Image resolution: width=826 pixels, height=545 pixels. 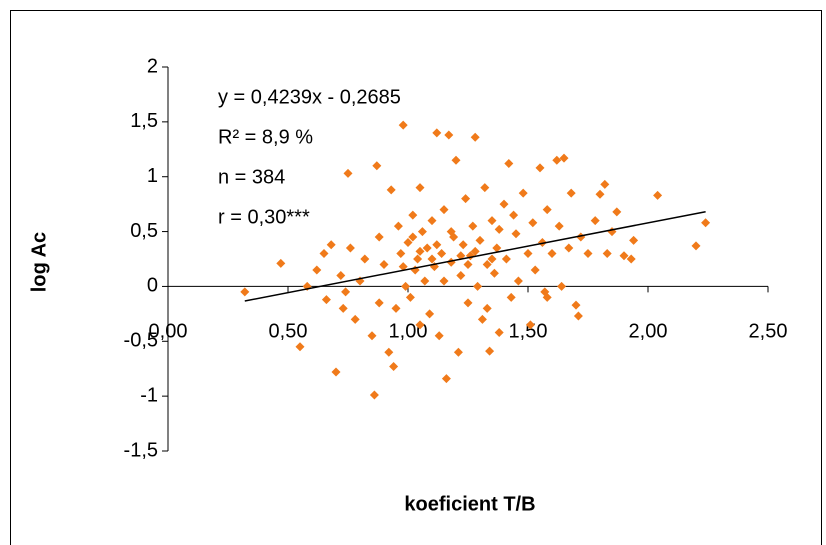 I want to click on y-tick-label: 1,5, so click(x=144, y=121).